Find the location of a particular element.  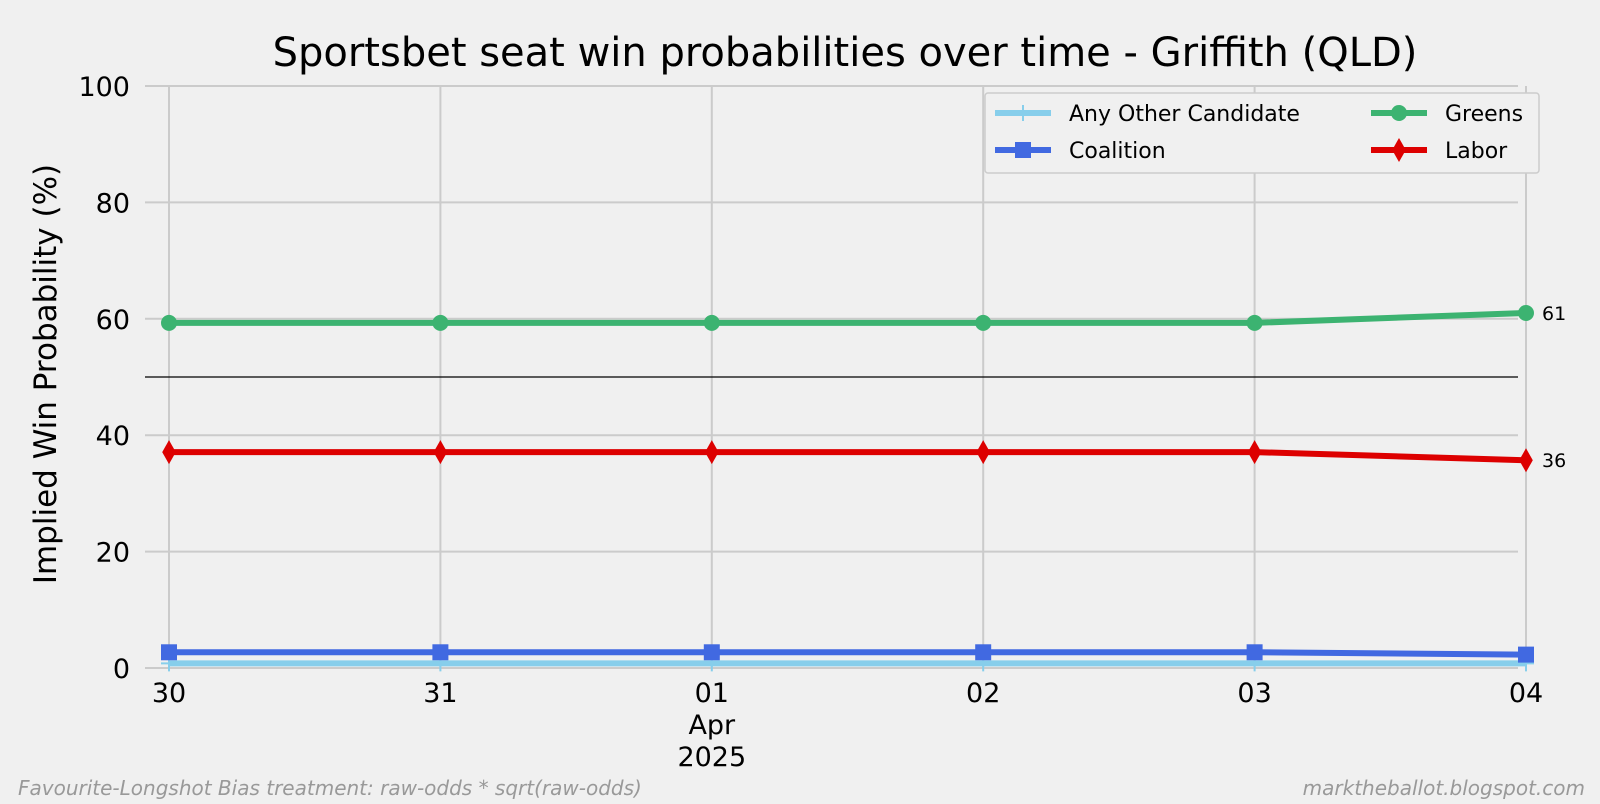

x-tick-label: 2025 is located at coordinates (711, 757).